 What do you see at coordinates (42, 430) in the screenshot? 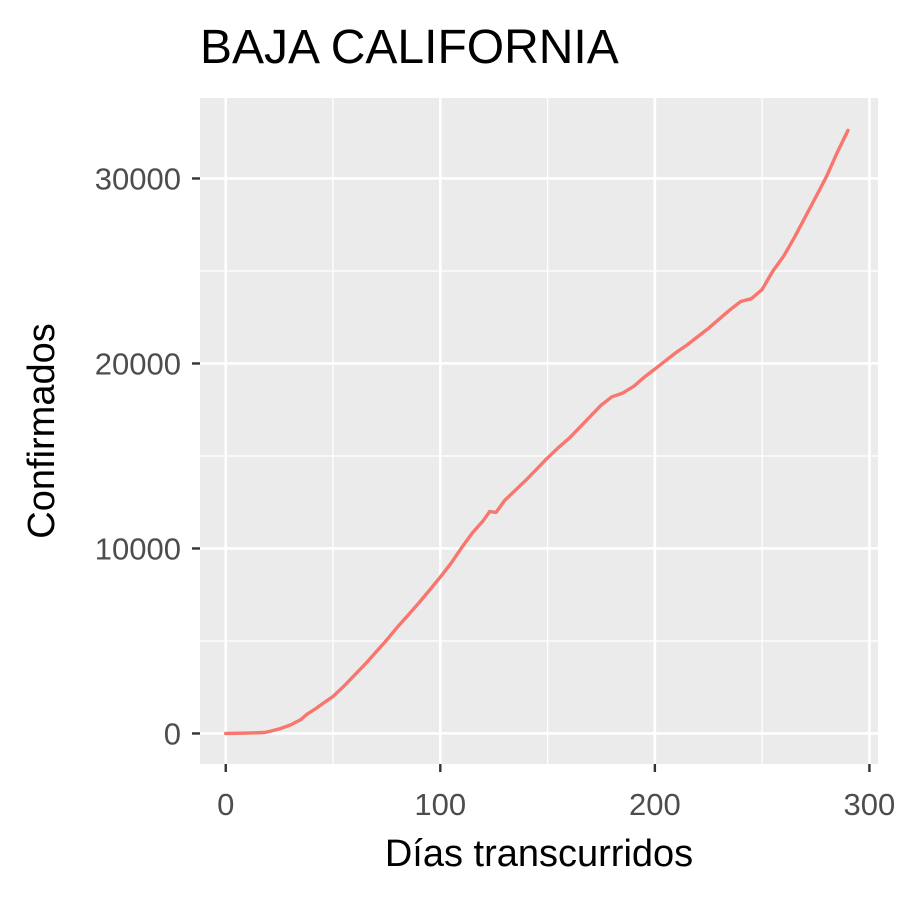
I see `y-axis-label: Confirmados` at bounding box center [42, 430].